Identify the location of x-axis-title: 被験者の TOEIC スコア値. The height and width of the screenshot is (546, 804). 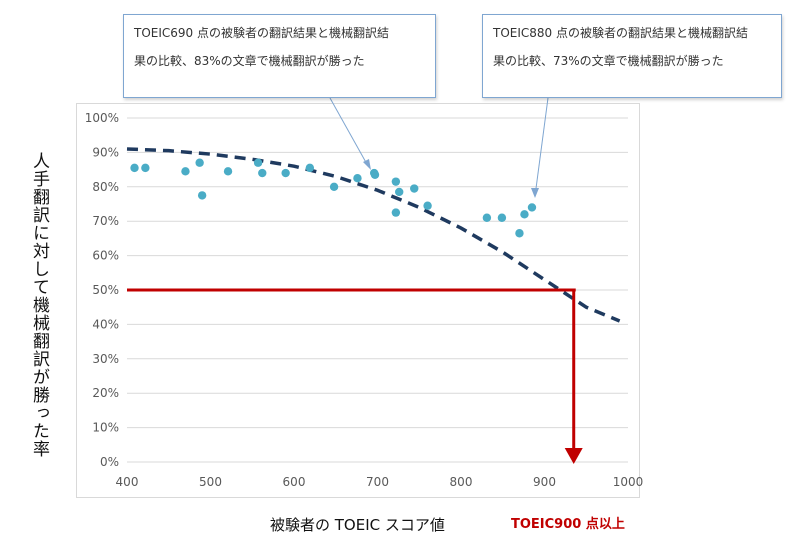
(357, 525).